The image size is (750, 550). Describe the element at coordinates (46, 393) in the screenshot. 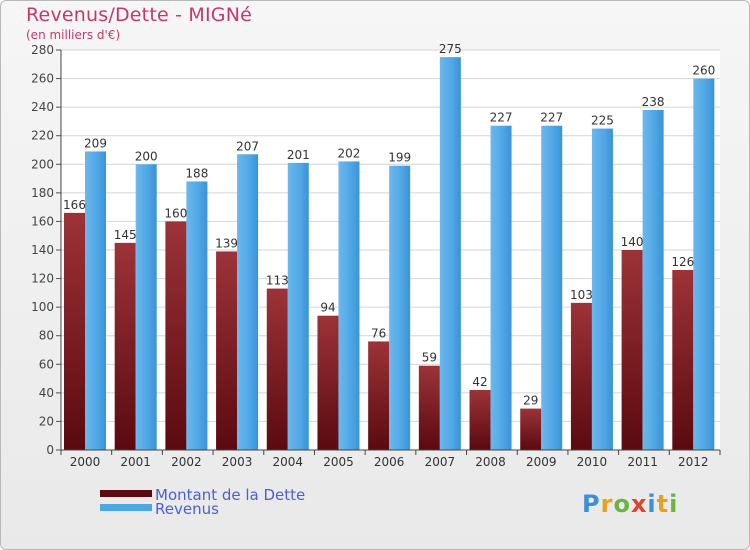

I see `y-tick-label: 40` at that location.